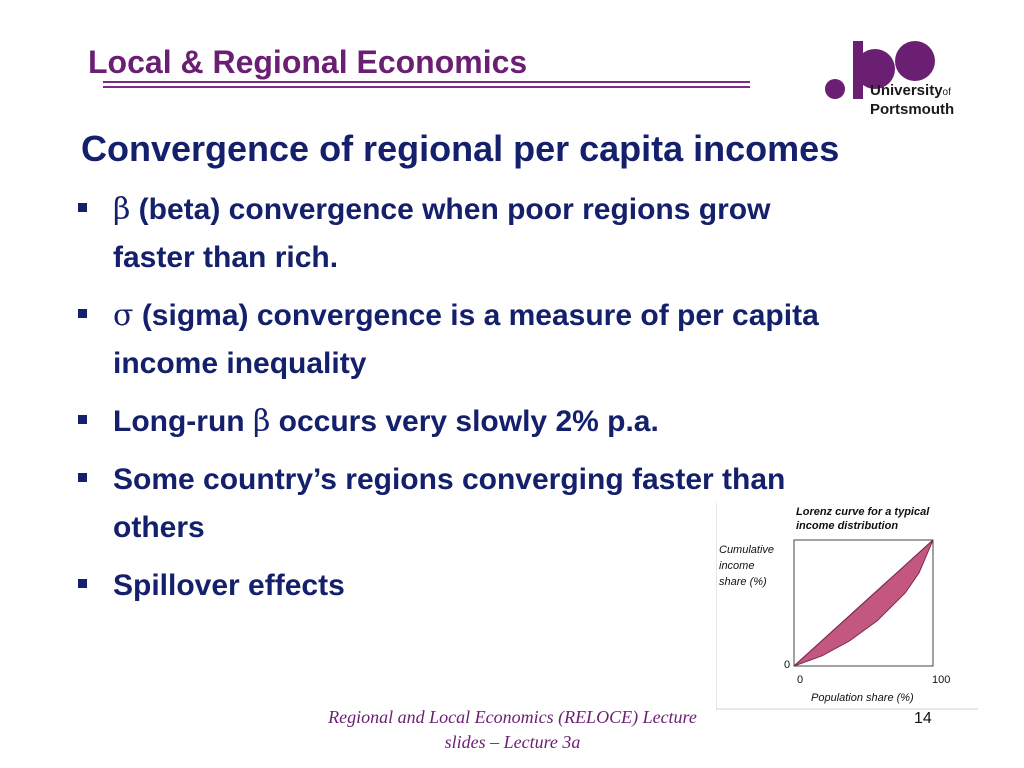 This screenshot has height=768, width=1024. Describe the element at coordinates (746, 550) in the screenshot. I see `y-axis-label-line1: Cumulative` at that location.